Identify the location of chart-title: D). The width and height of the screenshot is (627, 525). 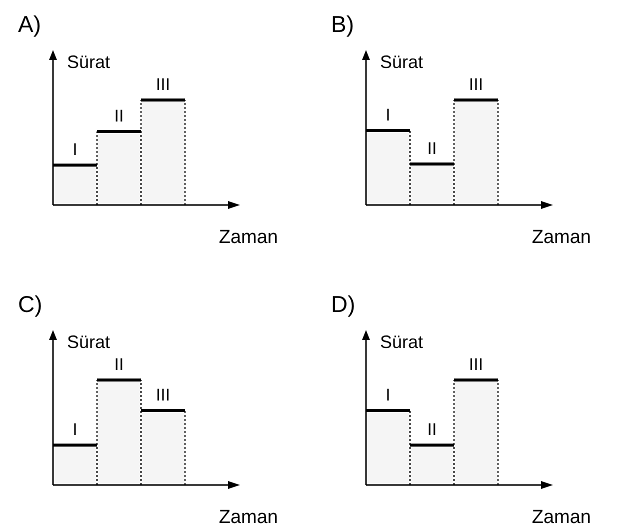
(343, 304).